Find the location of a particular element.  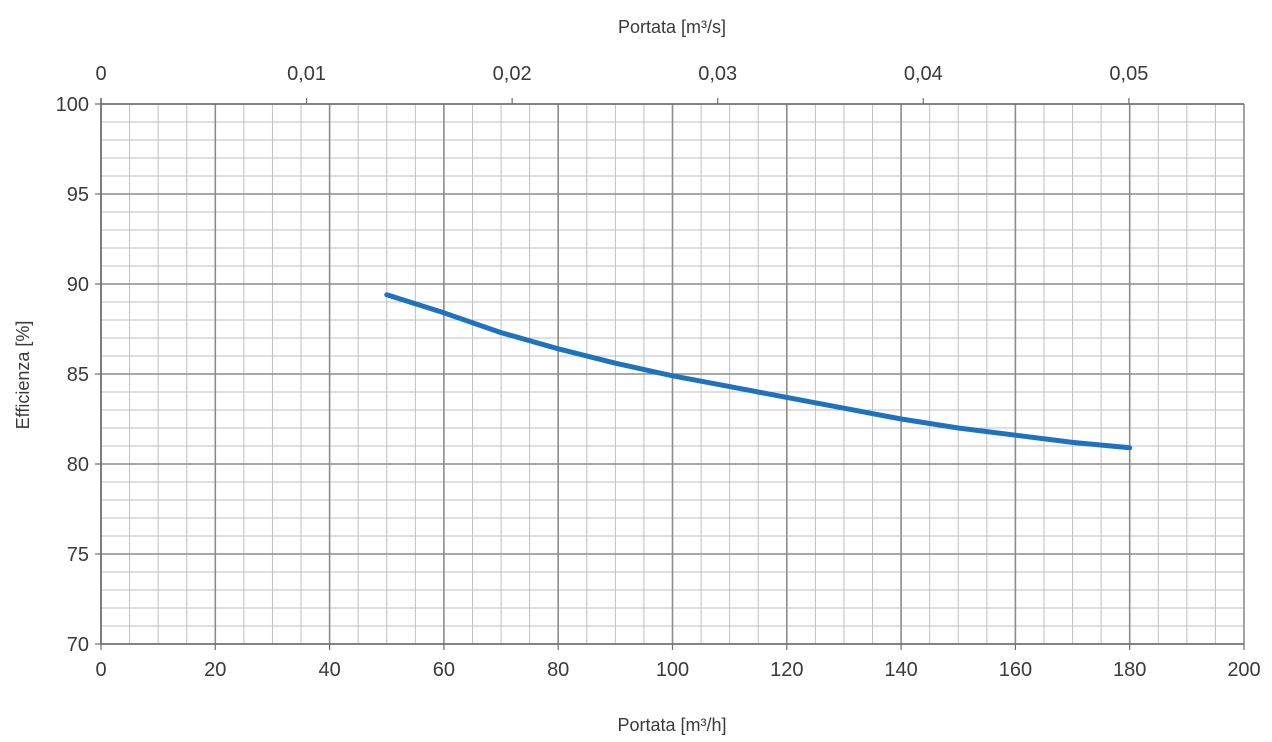

y-tick-label: 80 is located at coordinates (78, 465).